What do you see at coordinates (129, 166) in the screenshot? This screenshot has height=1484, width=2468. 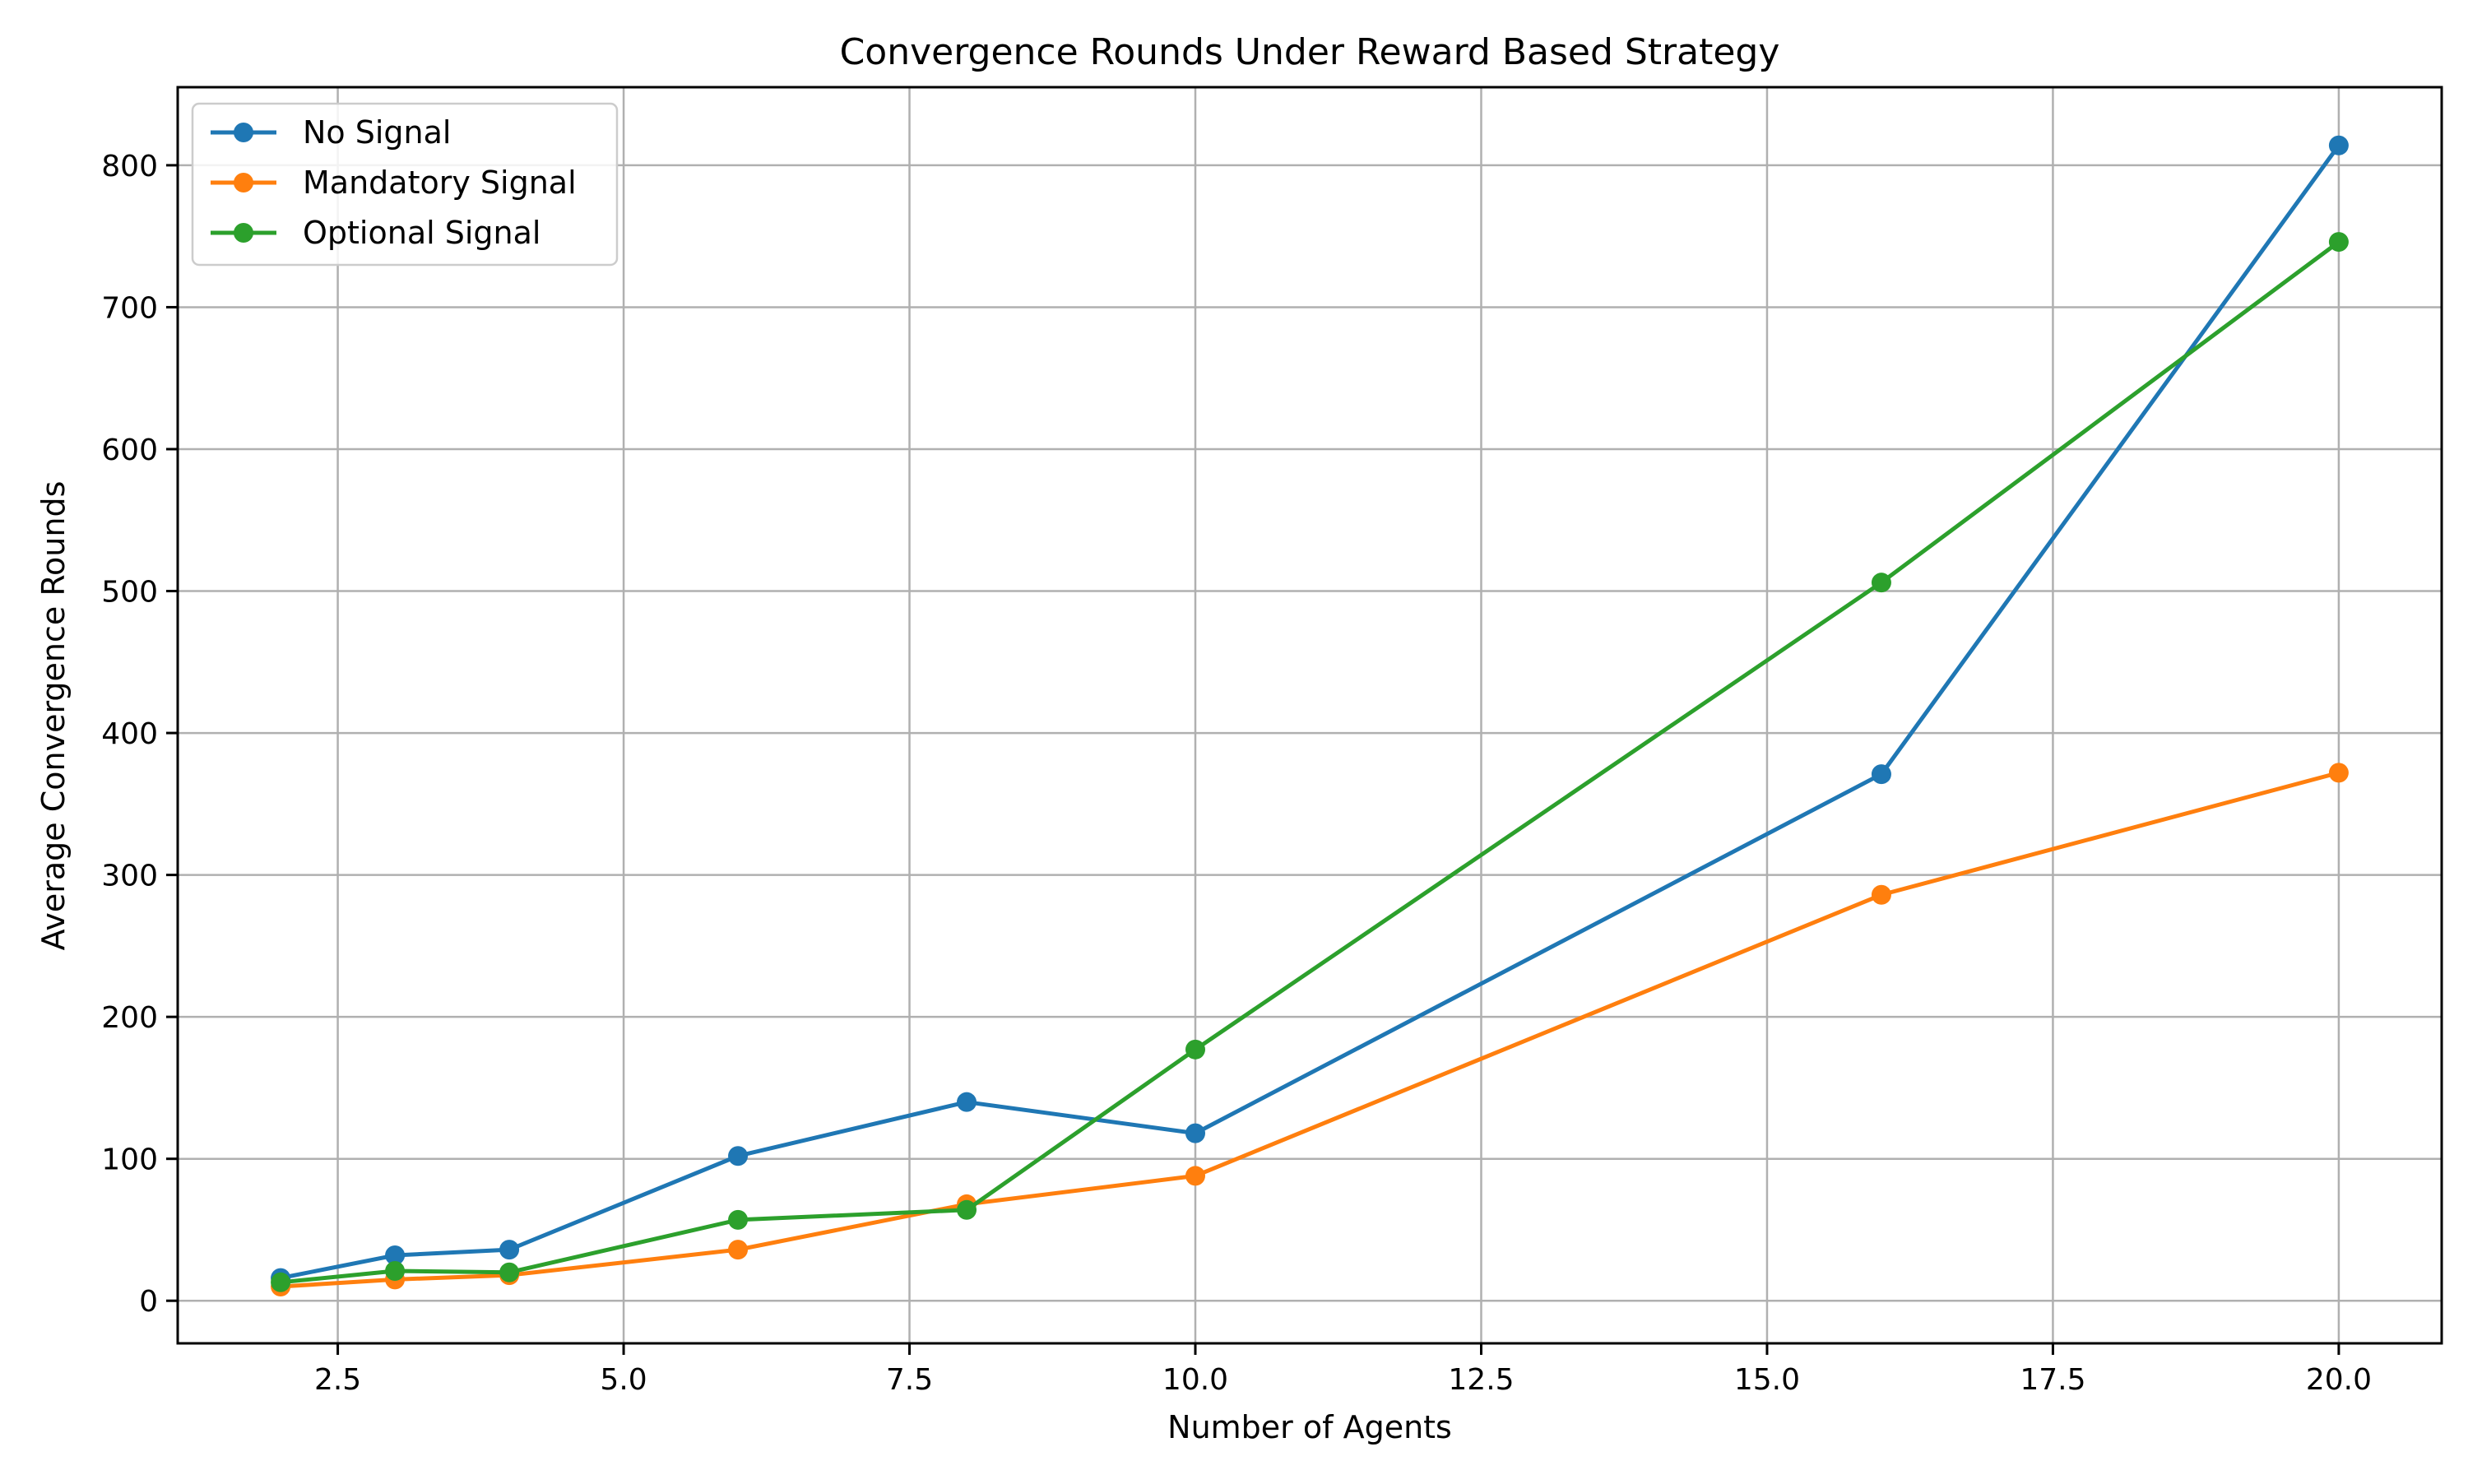 I see `y-tick-label: 800` at bounding box center [129, 166].